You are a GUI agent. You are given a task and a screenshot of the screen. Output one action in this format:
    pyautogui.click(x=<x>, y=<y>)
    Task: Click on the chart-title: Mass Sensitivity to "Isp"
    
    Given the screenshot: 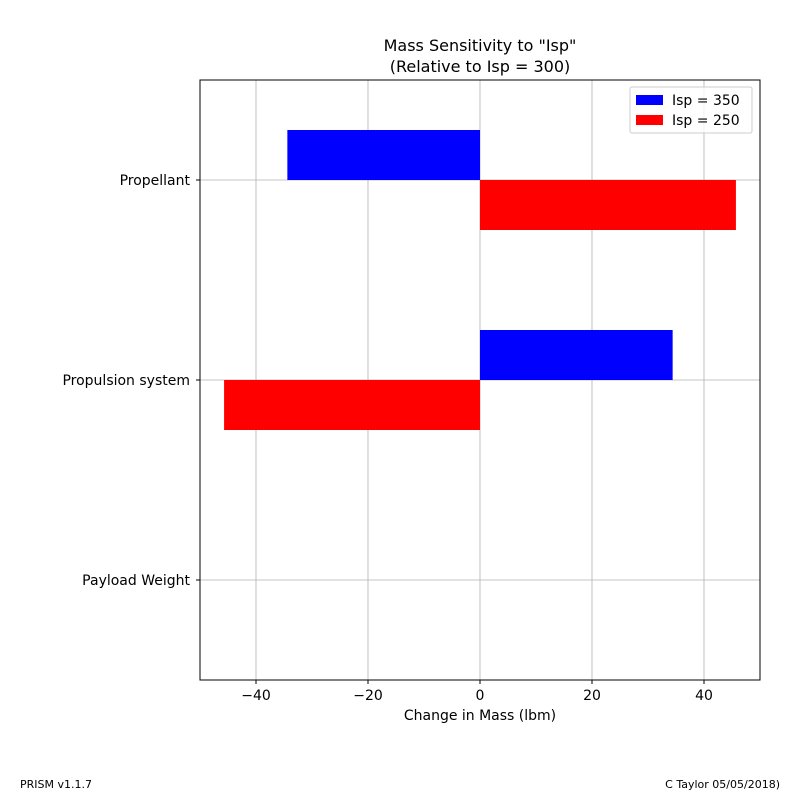 What is the action you would take?
    pyautogui.click(x=480, y=45)
    